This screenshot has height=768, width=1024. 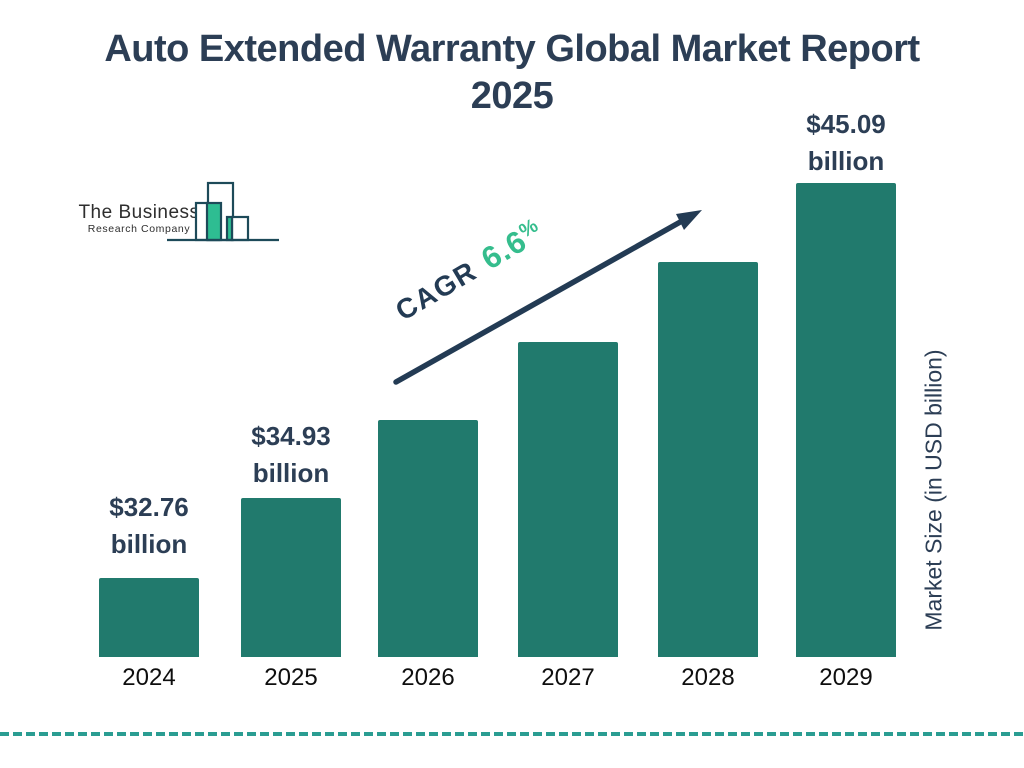 I want to click on logo-name: The Business, so click(x=139, y=212).